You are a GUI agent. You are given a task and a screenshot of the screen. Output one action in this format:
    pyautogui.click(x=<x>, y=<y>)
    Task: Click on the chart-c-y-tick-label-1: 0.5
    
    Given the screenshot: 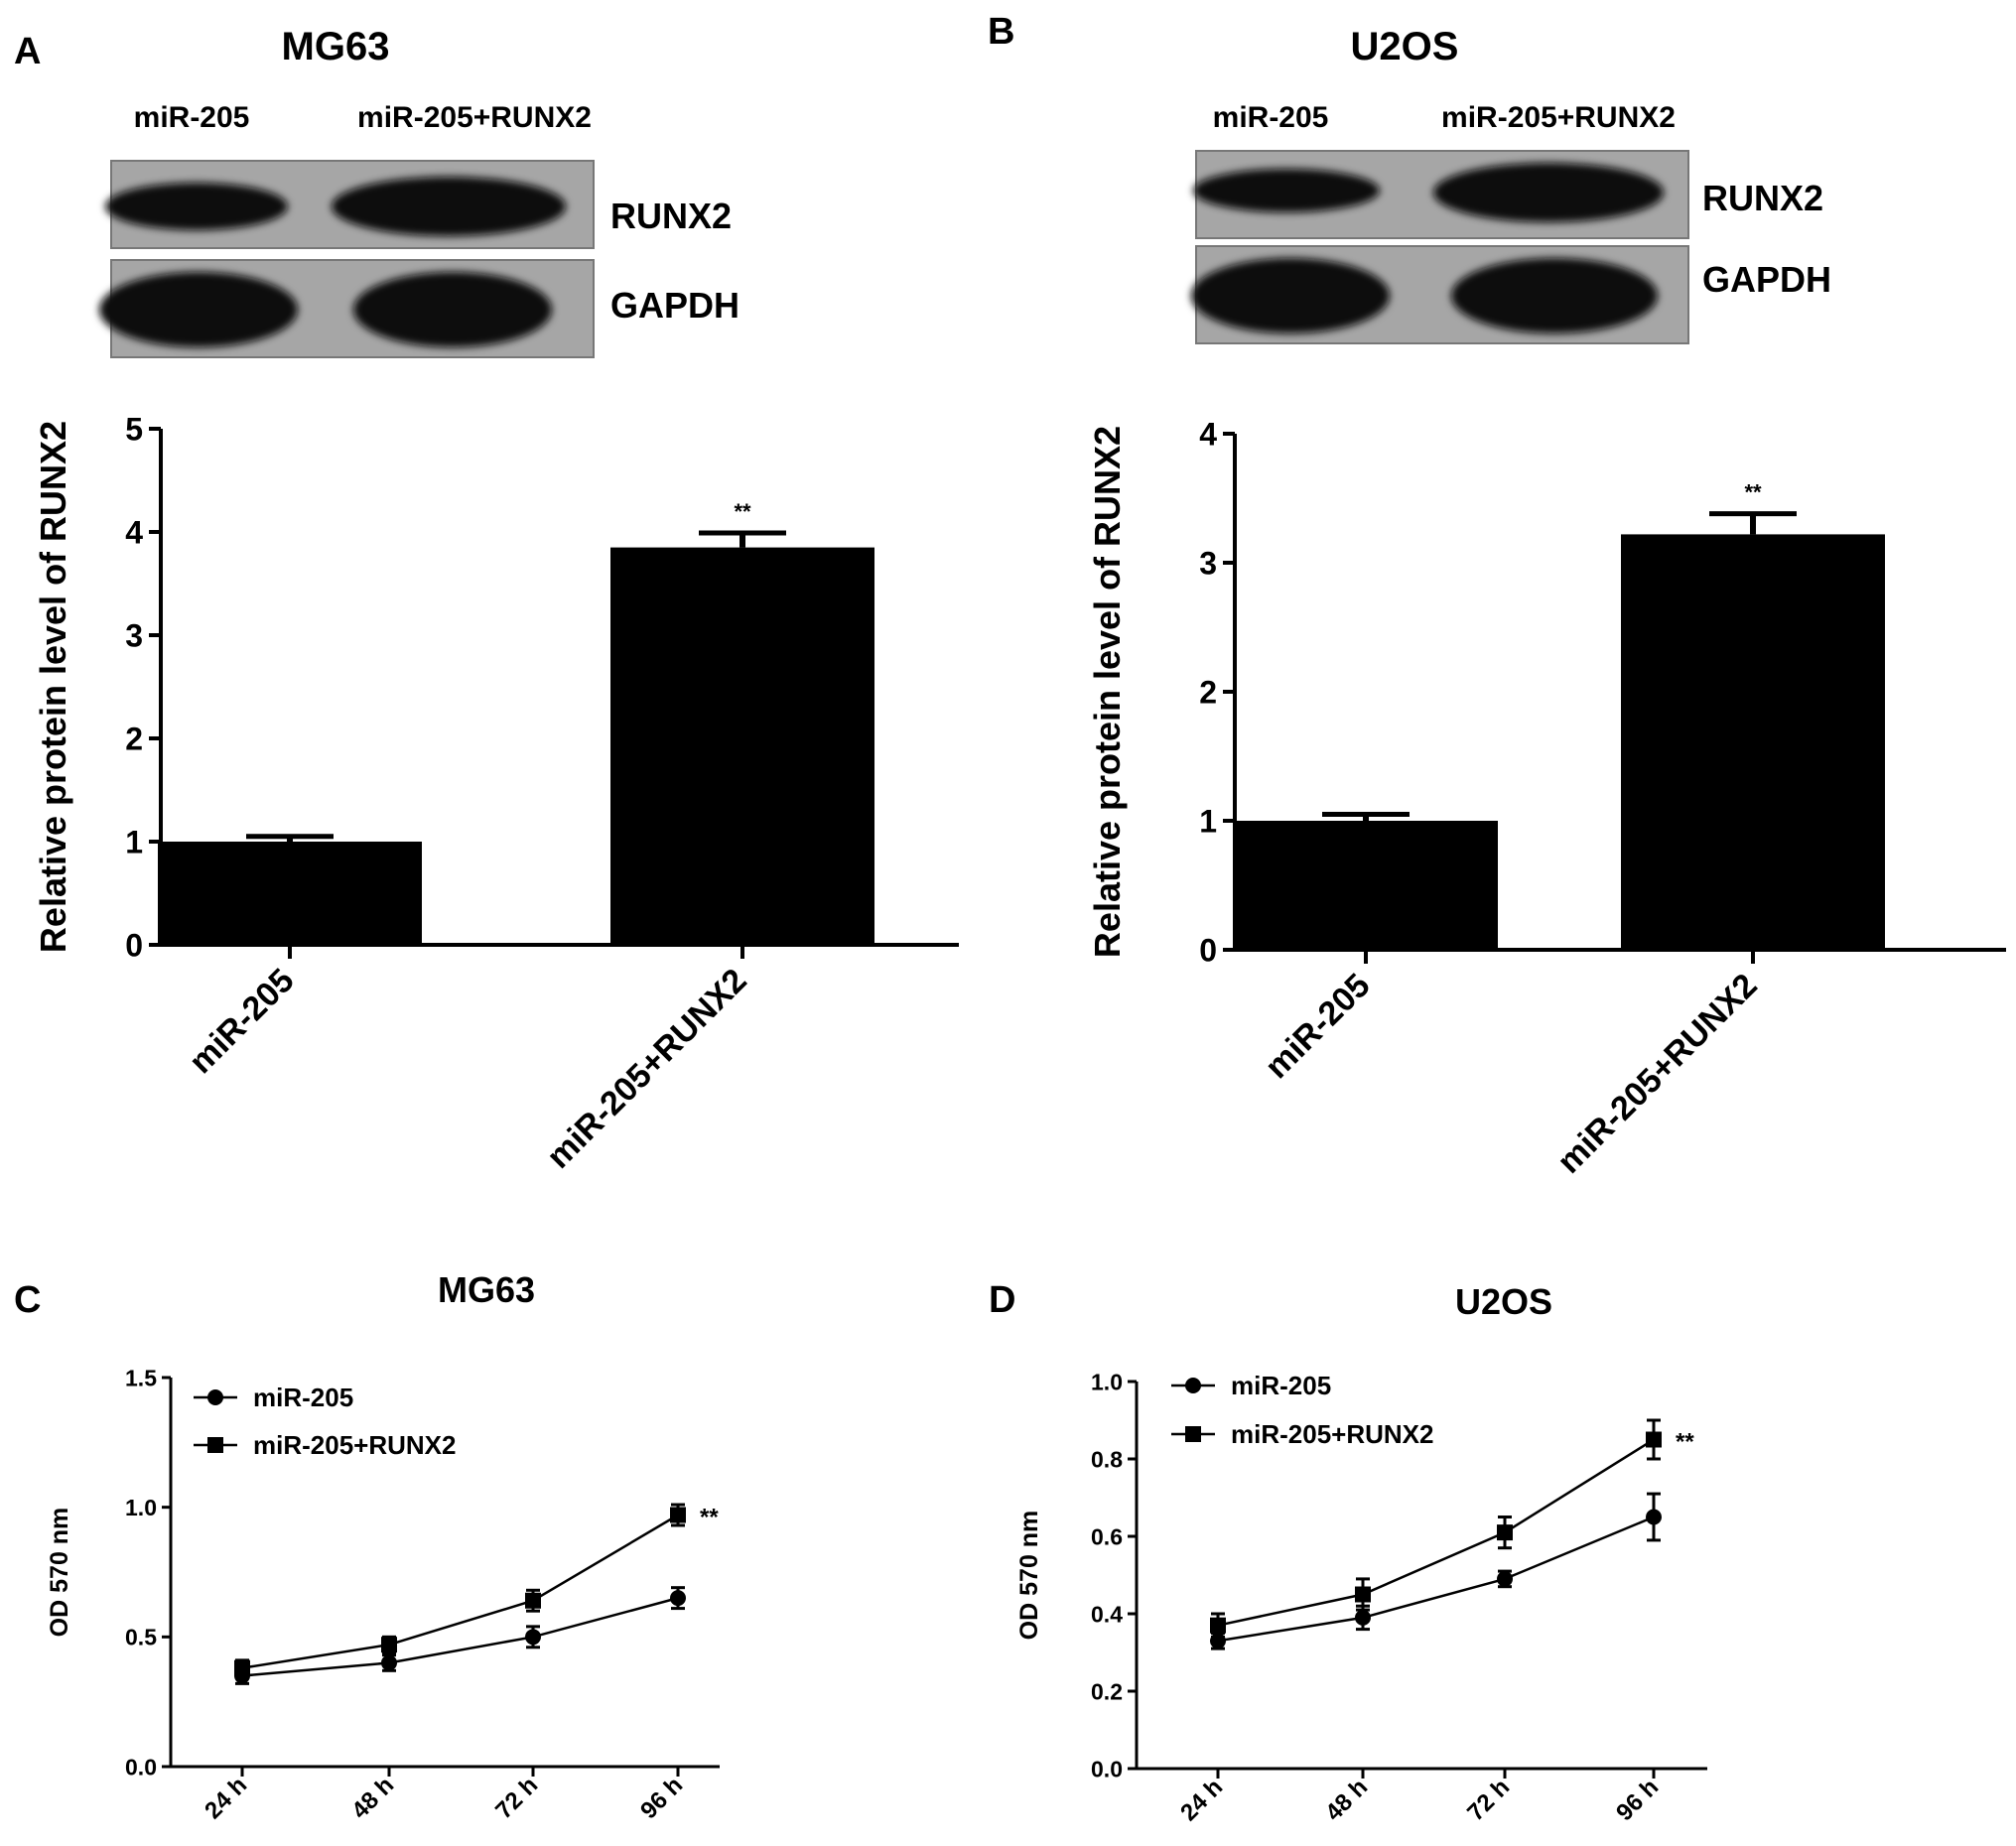 What is the action you would take?
    pyautogui.click(x=141, y=1637)
    